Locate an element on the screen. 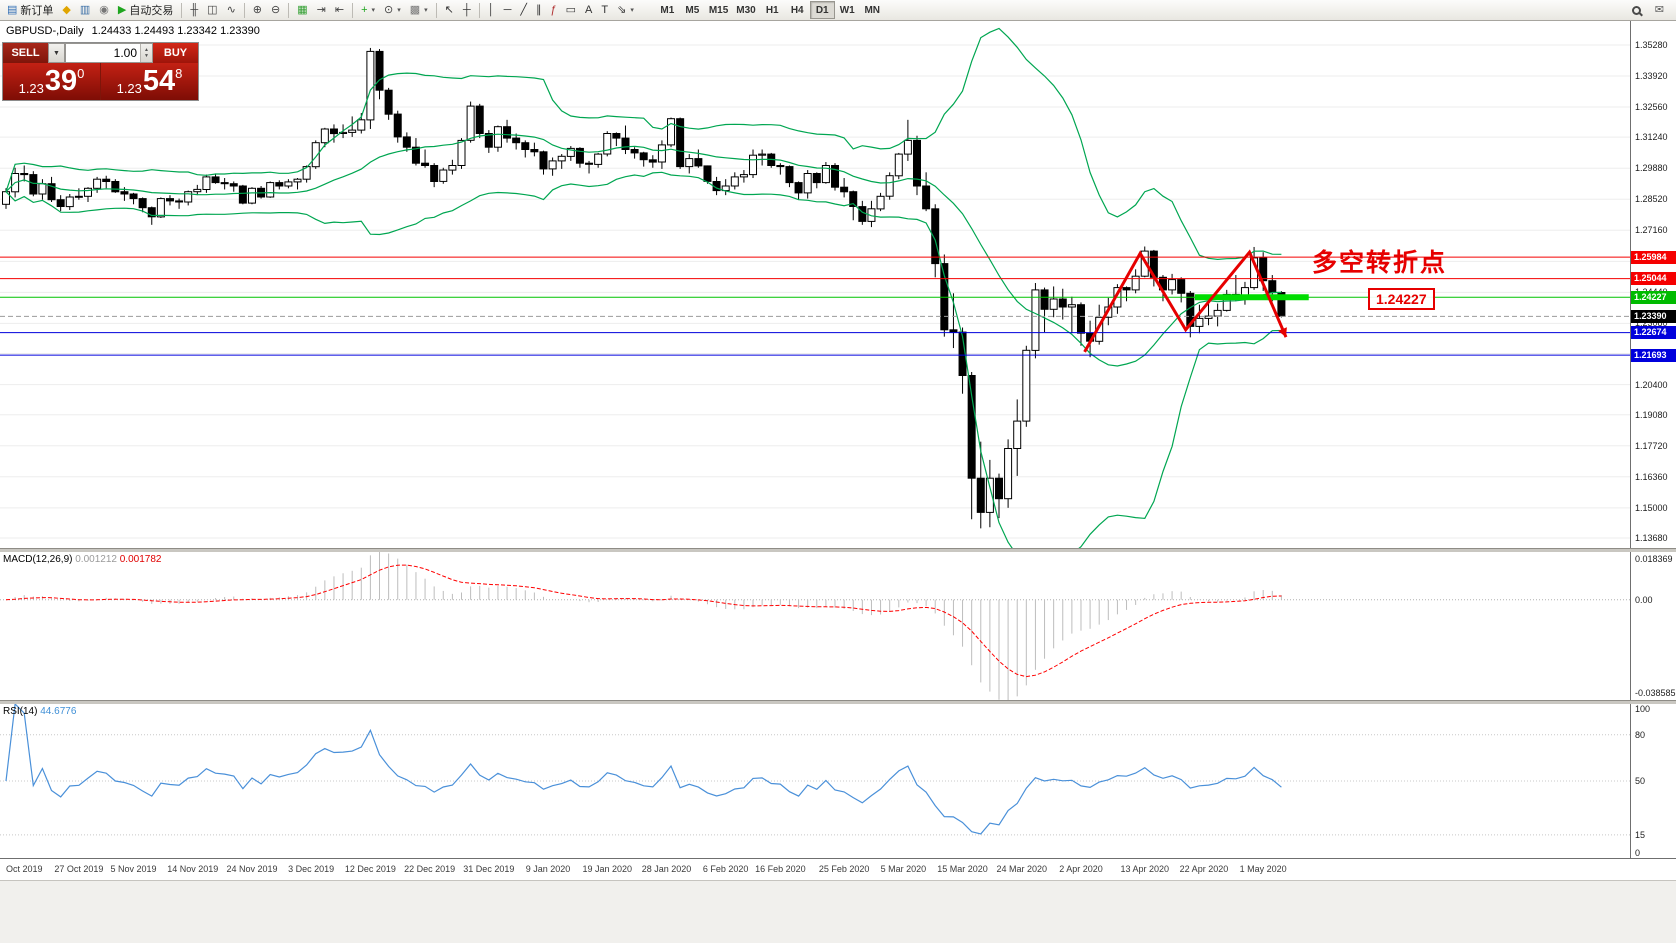 The width and height of the screenshot is (1676, 943). timeframe-m5: M5 is located at coordinates (692, 10).